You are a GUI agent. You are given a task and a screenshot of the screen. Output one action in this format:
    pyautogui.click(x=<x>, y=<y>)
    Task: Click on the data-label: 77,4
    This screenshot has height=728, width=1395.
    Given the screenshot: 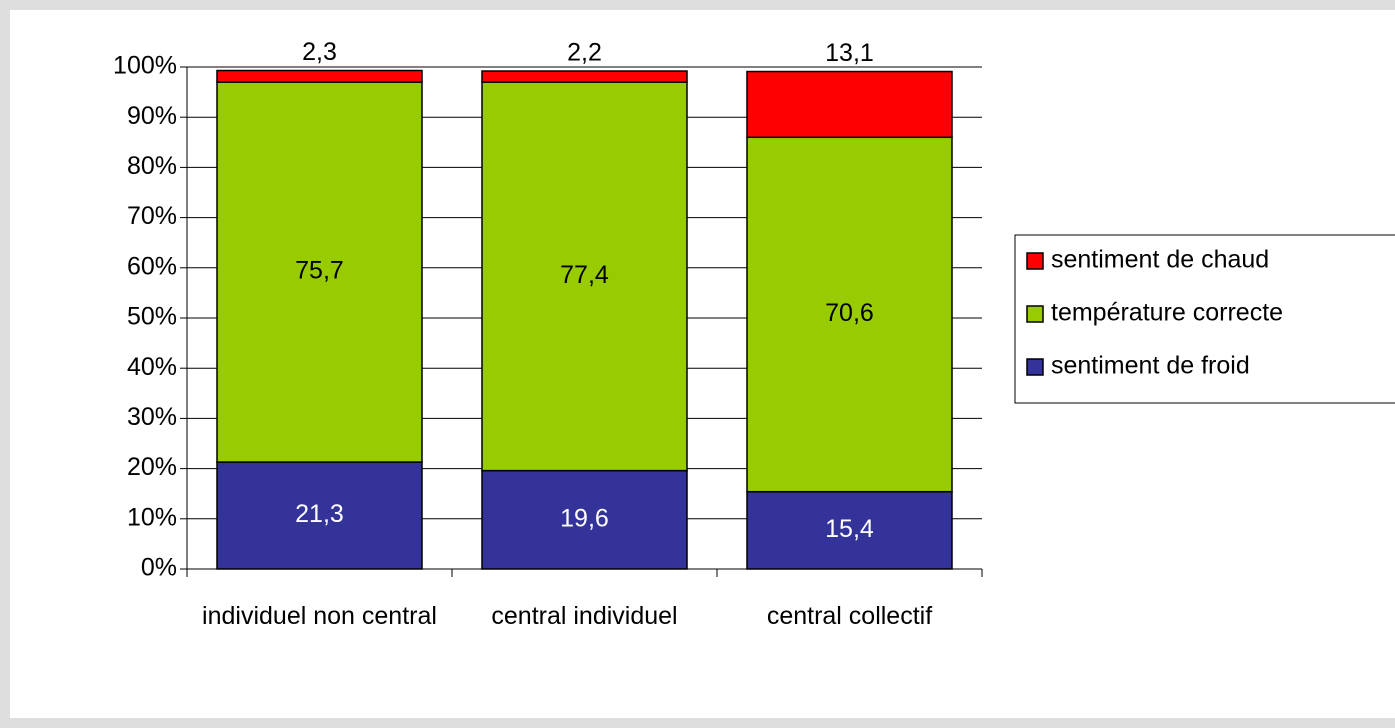 What is the action you would take?
    pyautogui.click(x=584, y=275)
    